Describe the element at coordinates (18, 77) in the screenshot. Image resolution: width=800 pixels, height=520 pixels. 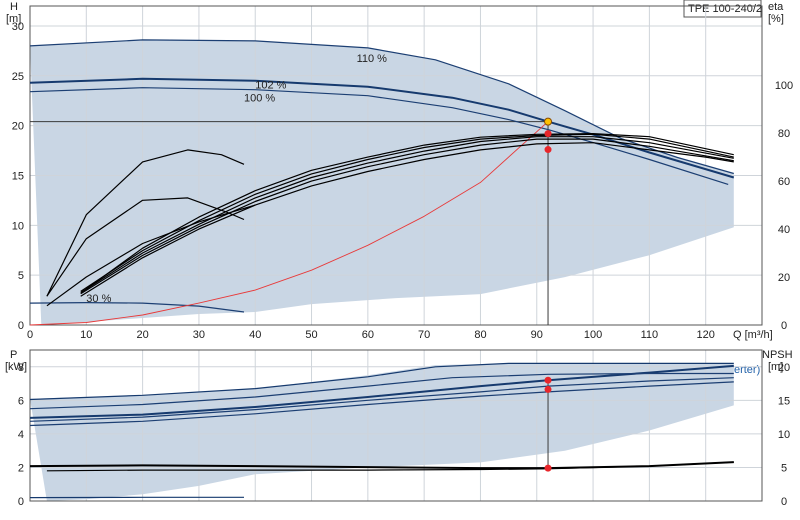
I see `top-y-tick-label: 25` at that location.